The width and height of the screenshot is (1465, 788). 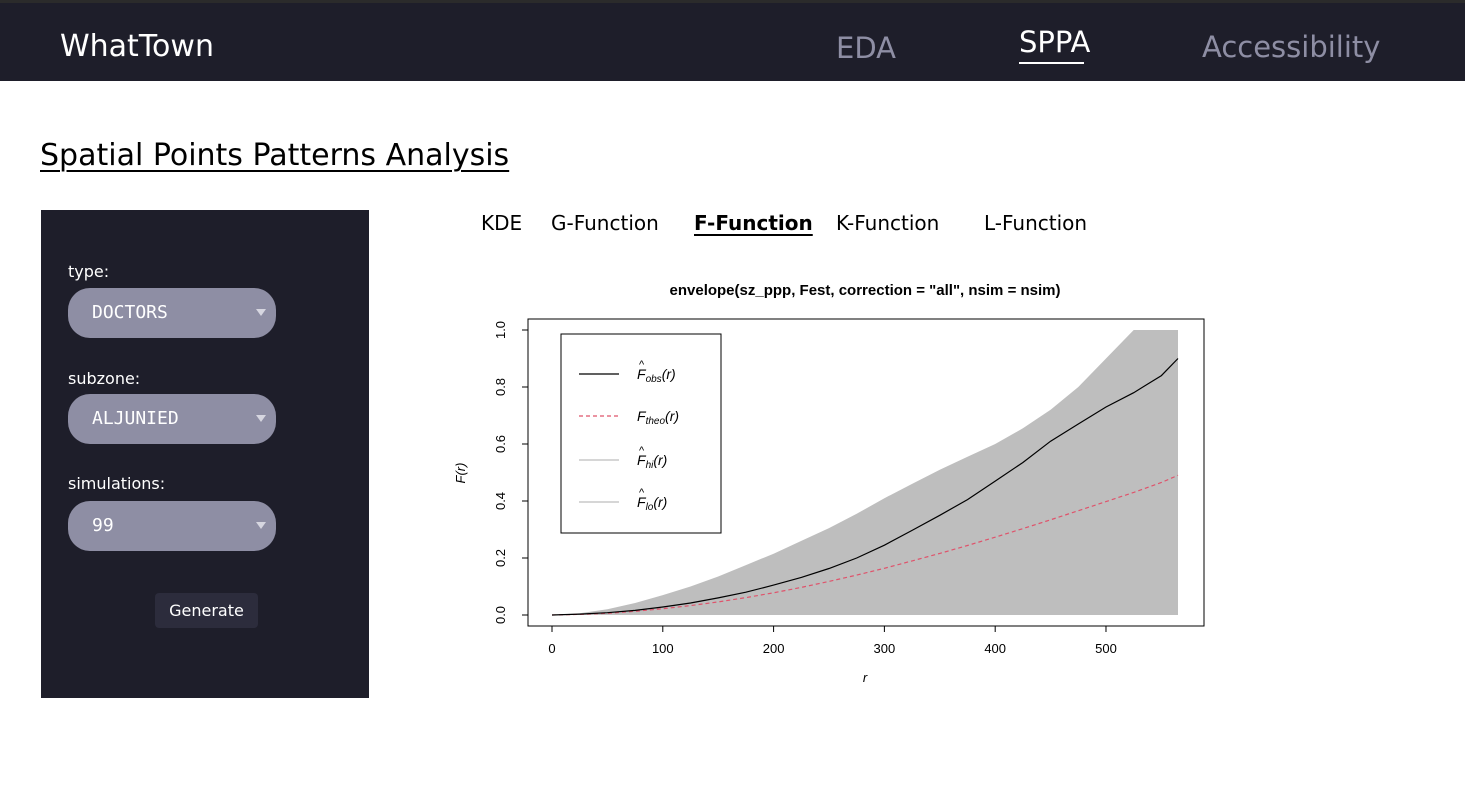 I want to click on legend-label: Ftheo(r), so click(x=658, y=417).